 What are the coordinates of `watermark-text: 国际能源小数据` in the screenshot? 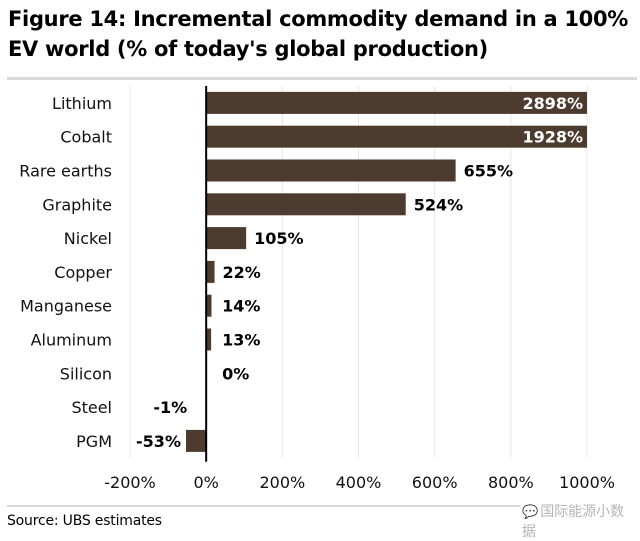 It's located at (573, 522).